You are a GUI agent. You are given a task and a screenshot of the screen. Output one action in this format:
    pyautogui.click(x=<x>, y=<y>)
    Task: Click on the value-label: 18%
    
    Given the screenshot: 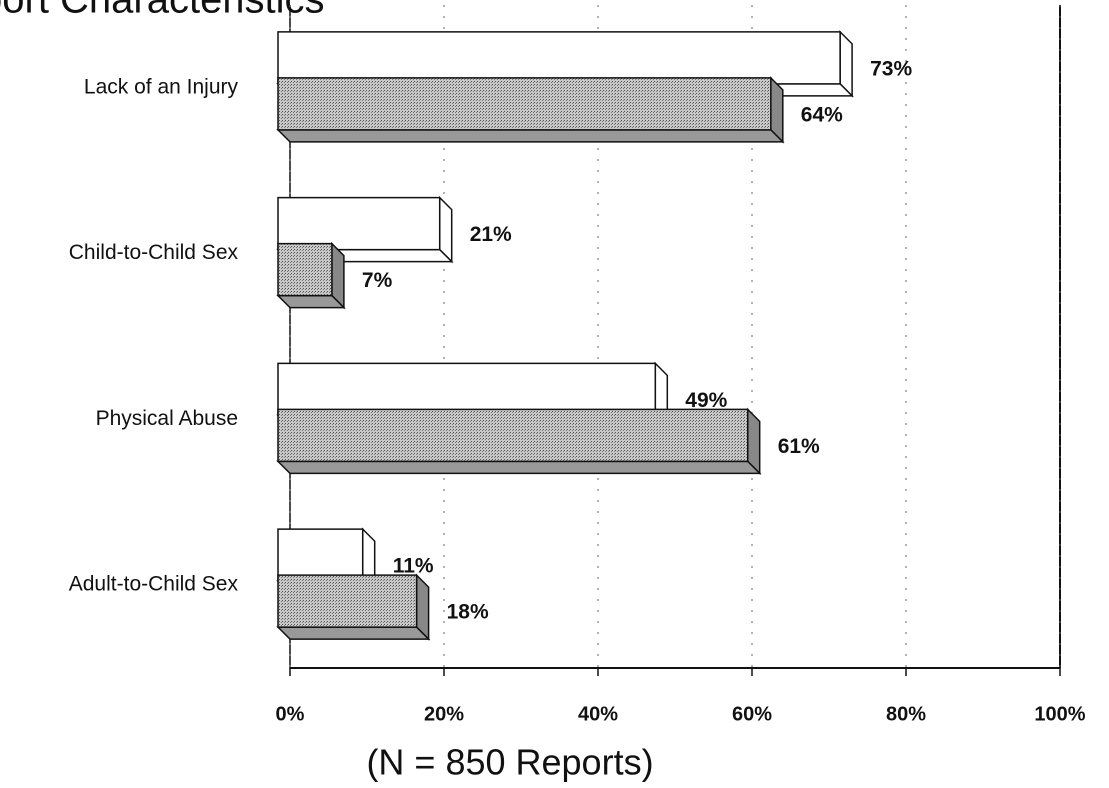 What is the action you would take?
    pyautogui.click(x=468, y=612)
    